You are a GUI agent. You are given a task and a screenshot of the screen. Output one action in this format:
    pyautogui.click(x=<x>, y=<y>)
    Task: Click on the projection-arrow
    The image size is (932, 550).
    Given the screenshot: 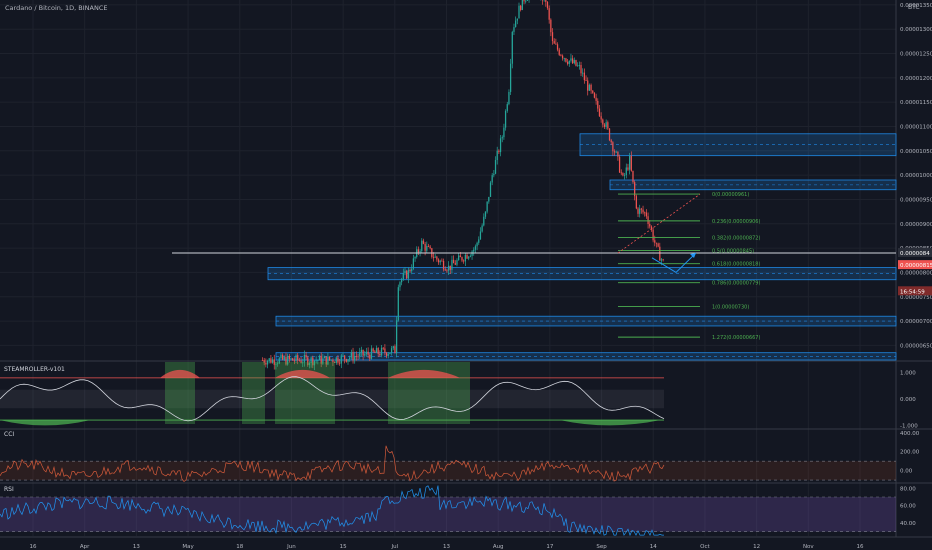 What is the action you would take?
    pyautogui.click(x=674, y=263)
    